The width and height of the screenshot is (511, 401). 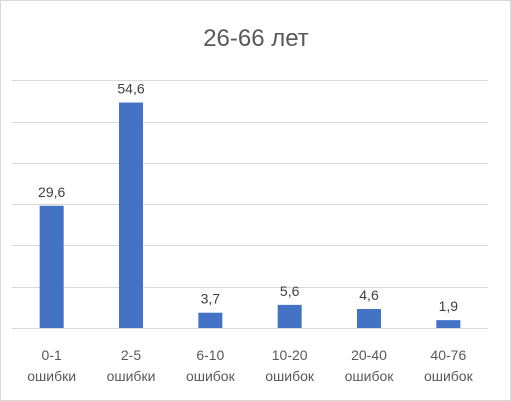 What do you see at coordinates (448, 355) in the screenshot?
I see `x-tick-label: 40-76` at bounding box center [448, 355].